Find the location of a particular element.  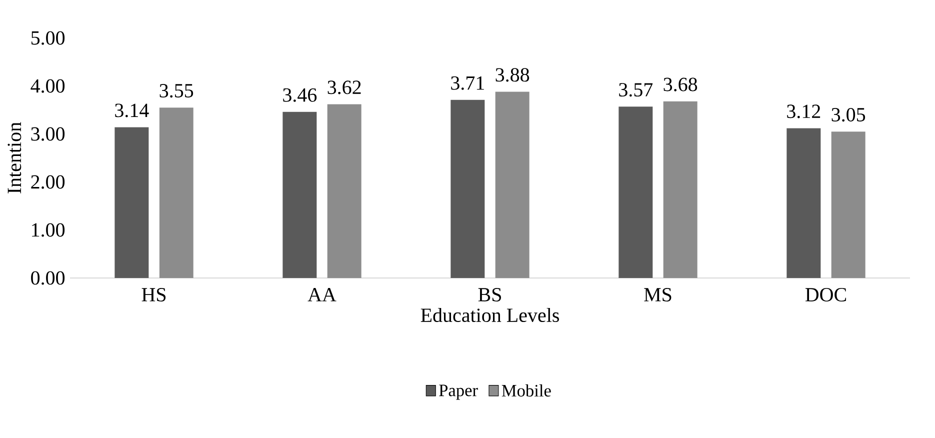

x-tick-label: HS is located at coordinates (154, 295).